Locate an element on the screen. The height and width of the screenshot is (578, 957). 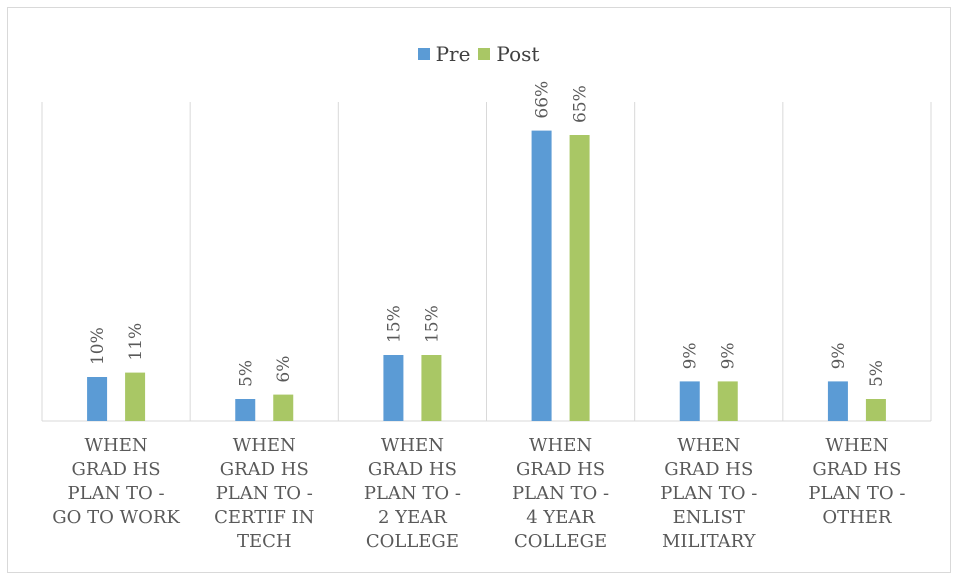
legend-label-post: Post is located at coordinates (518, 54).